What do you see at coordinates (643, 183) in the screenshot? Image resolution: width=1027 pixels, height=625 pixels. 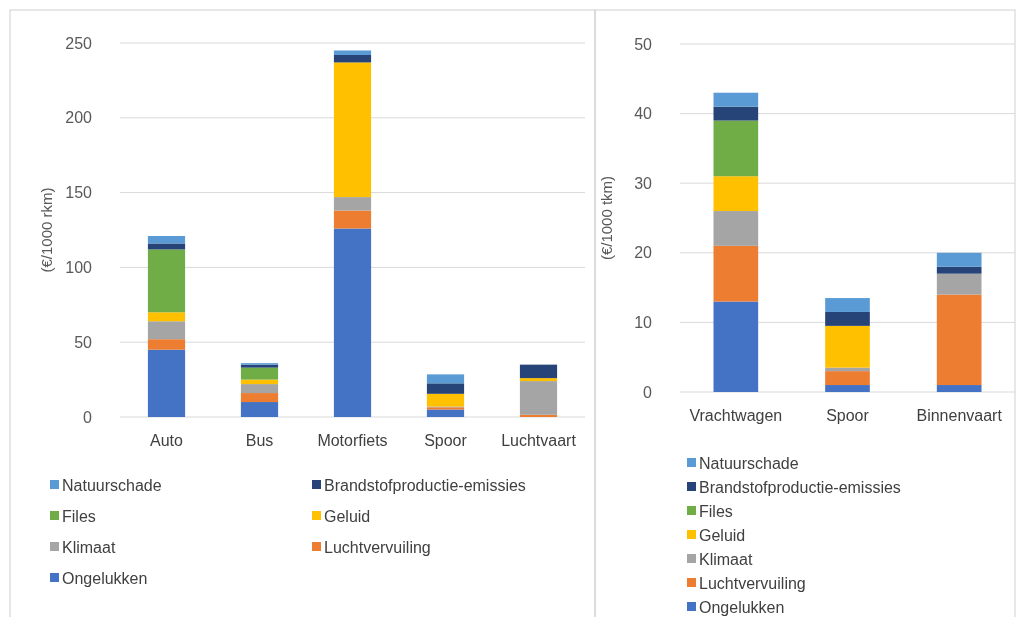 I see `y-tick-label: 30` at bounding box center [643, 183].